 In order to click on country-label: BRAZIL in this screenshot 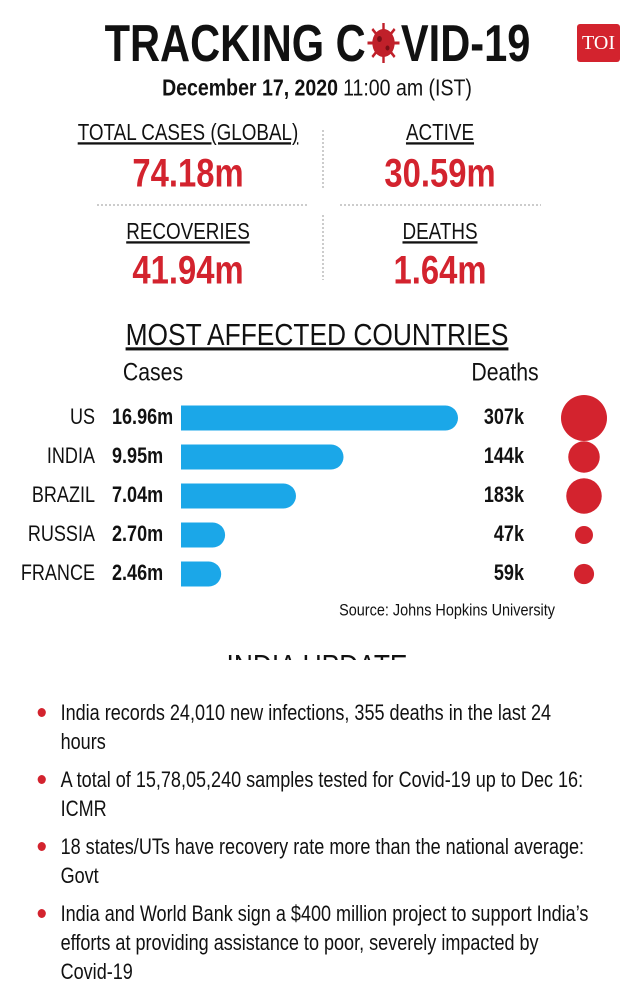, I will do `click(63, 495)`.